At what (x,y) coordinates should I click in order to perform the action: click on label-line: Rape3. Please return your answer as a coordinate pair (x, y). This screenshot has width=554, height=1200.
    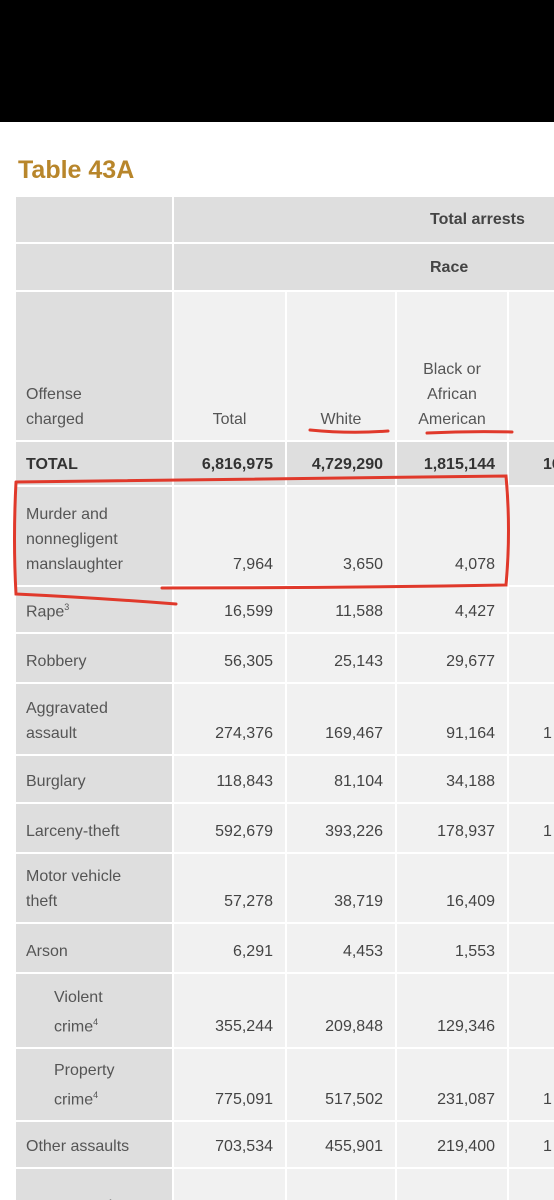
    Looking at the image, I should click on (93, 609).